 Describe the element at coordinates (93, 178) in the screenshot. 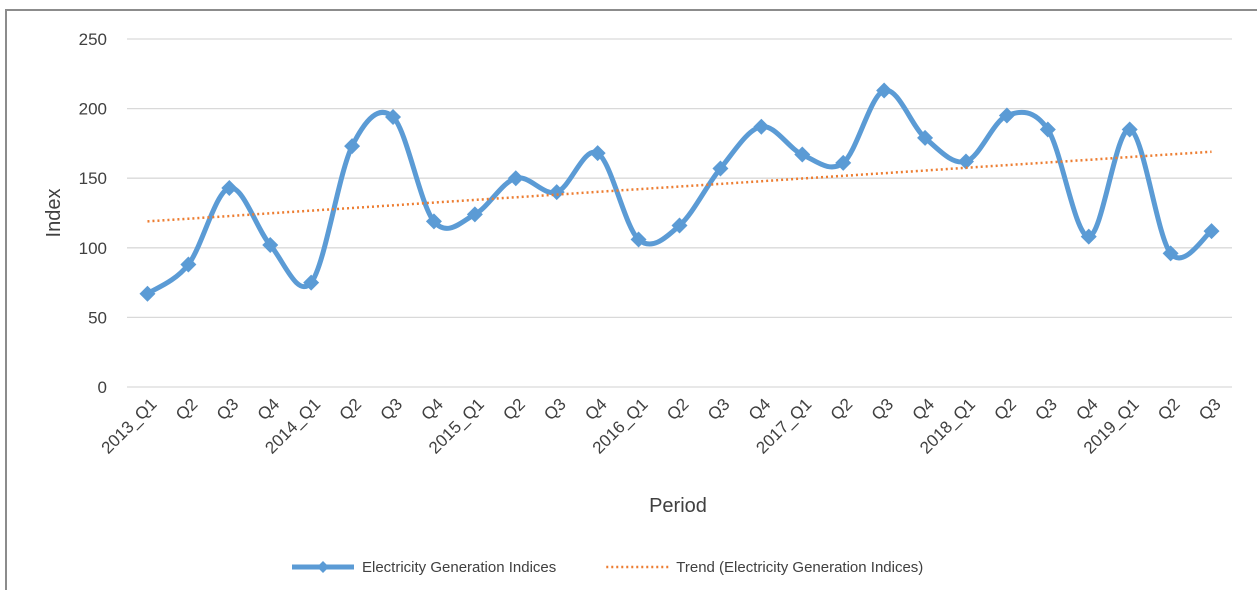

I see `y-tick-label: 150` at that location.